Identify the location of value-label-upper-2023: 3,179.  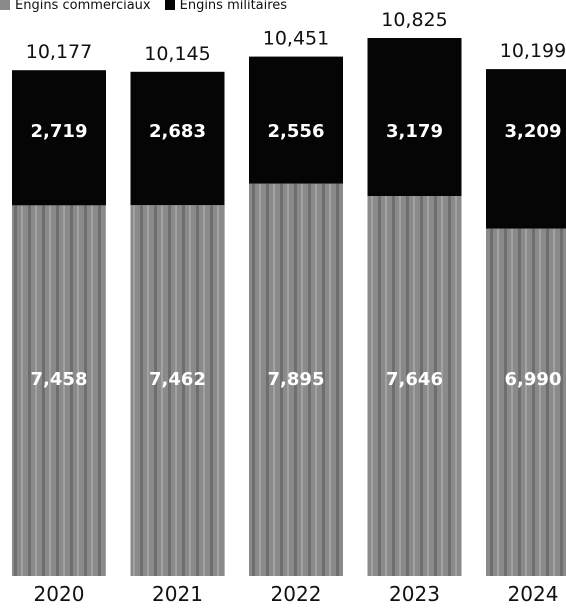
(414, 131).